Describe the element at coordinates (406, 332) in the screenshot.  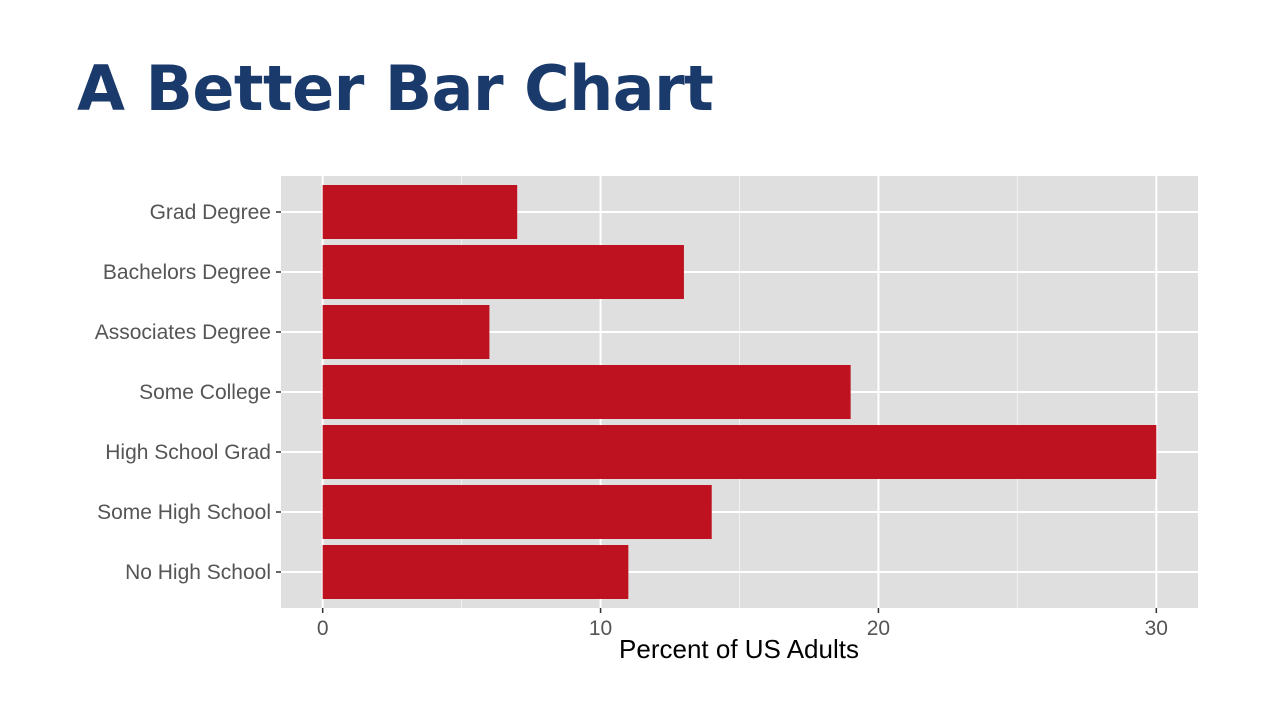
I see `bar-associates-degree` at that location.